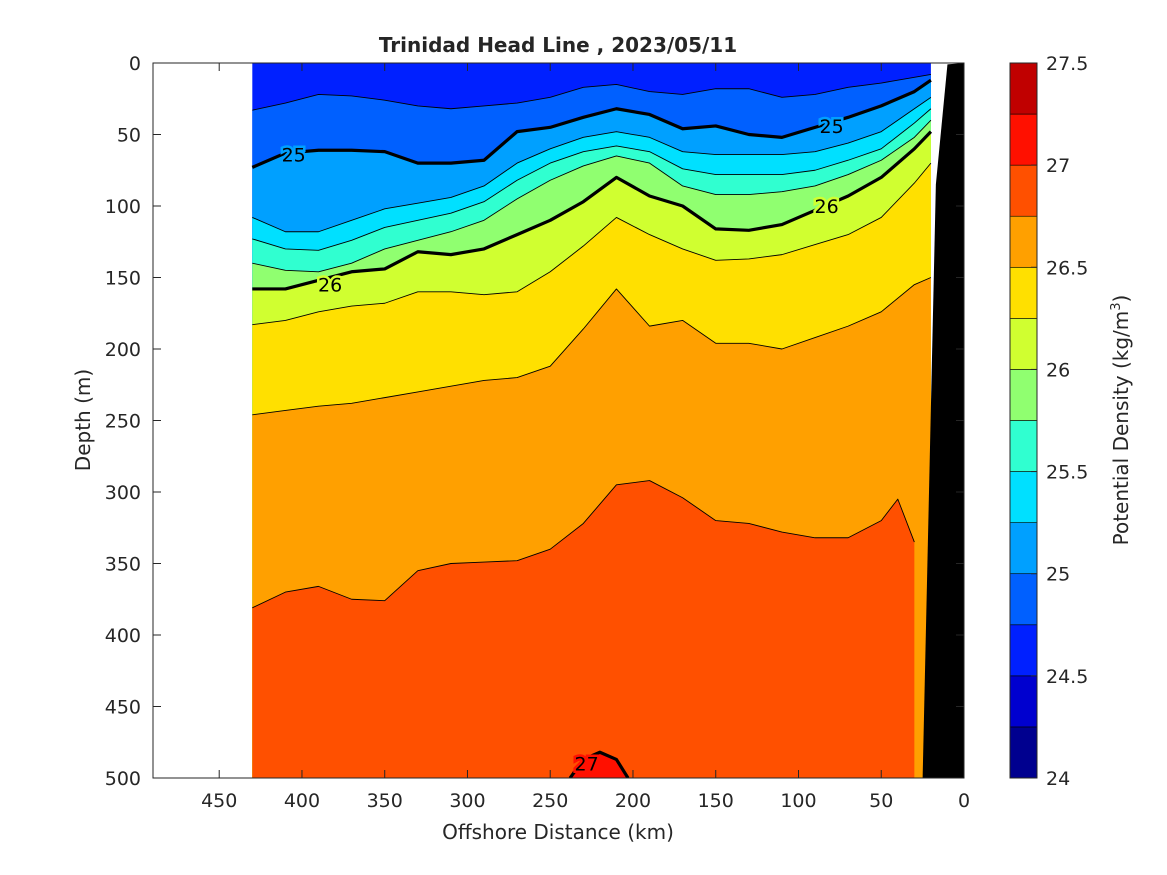 This screenshot has width=1167, height=875. I want to click on y-tick-label: 250, so click(123, 422).